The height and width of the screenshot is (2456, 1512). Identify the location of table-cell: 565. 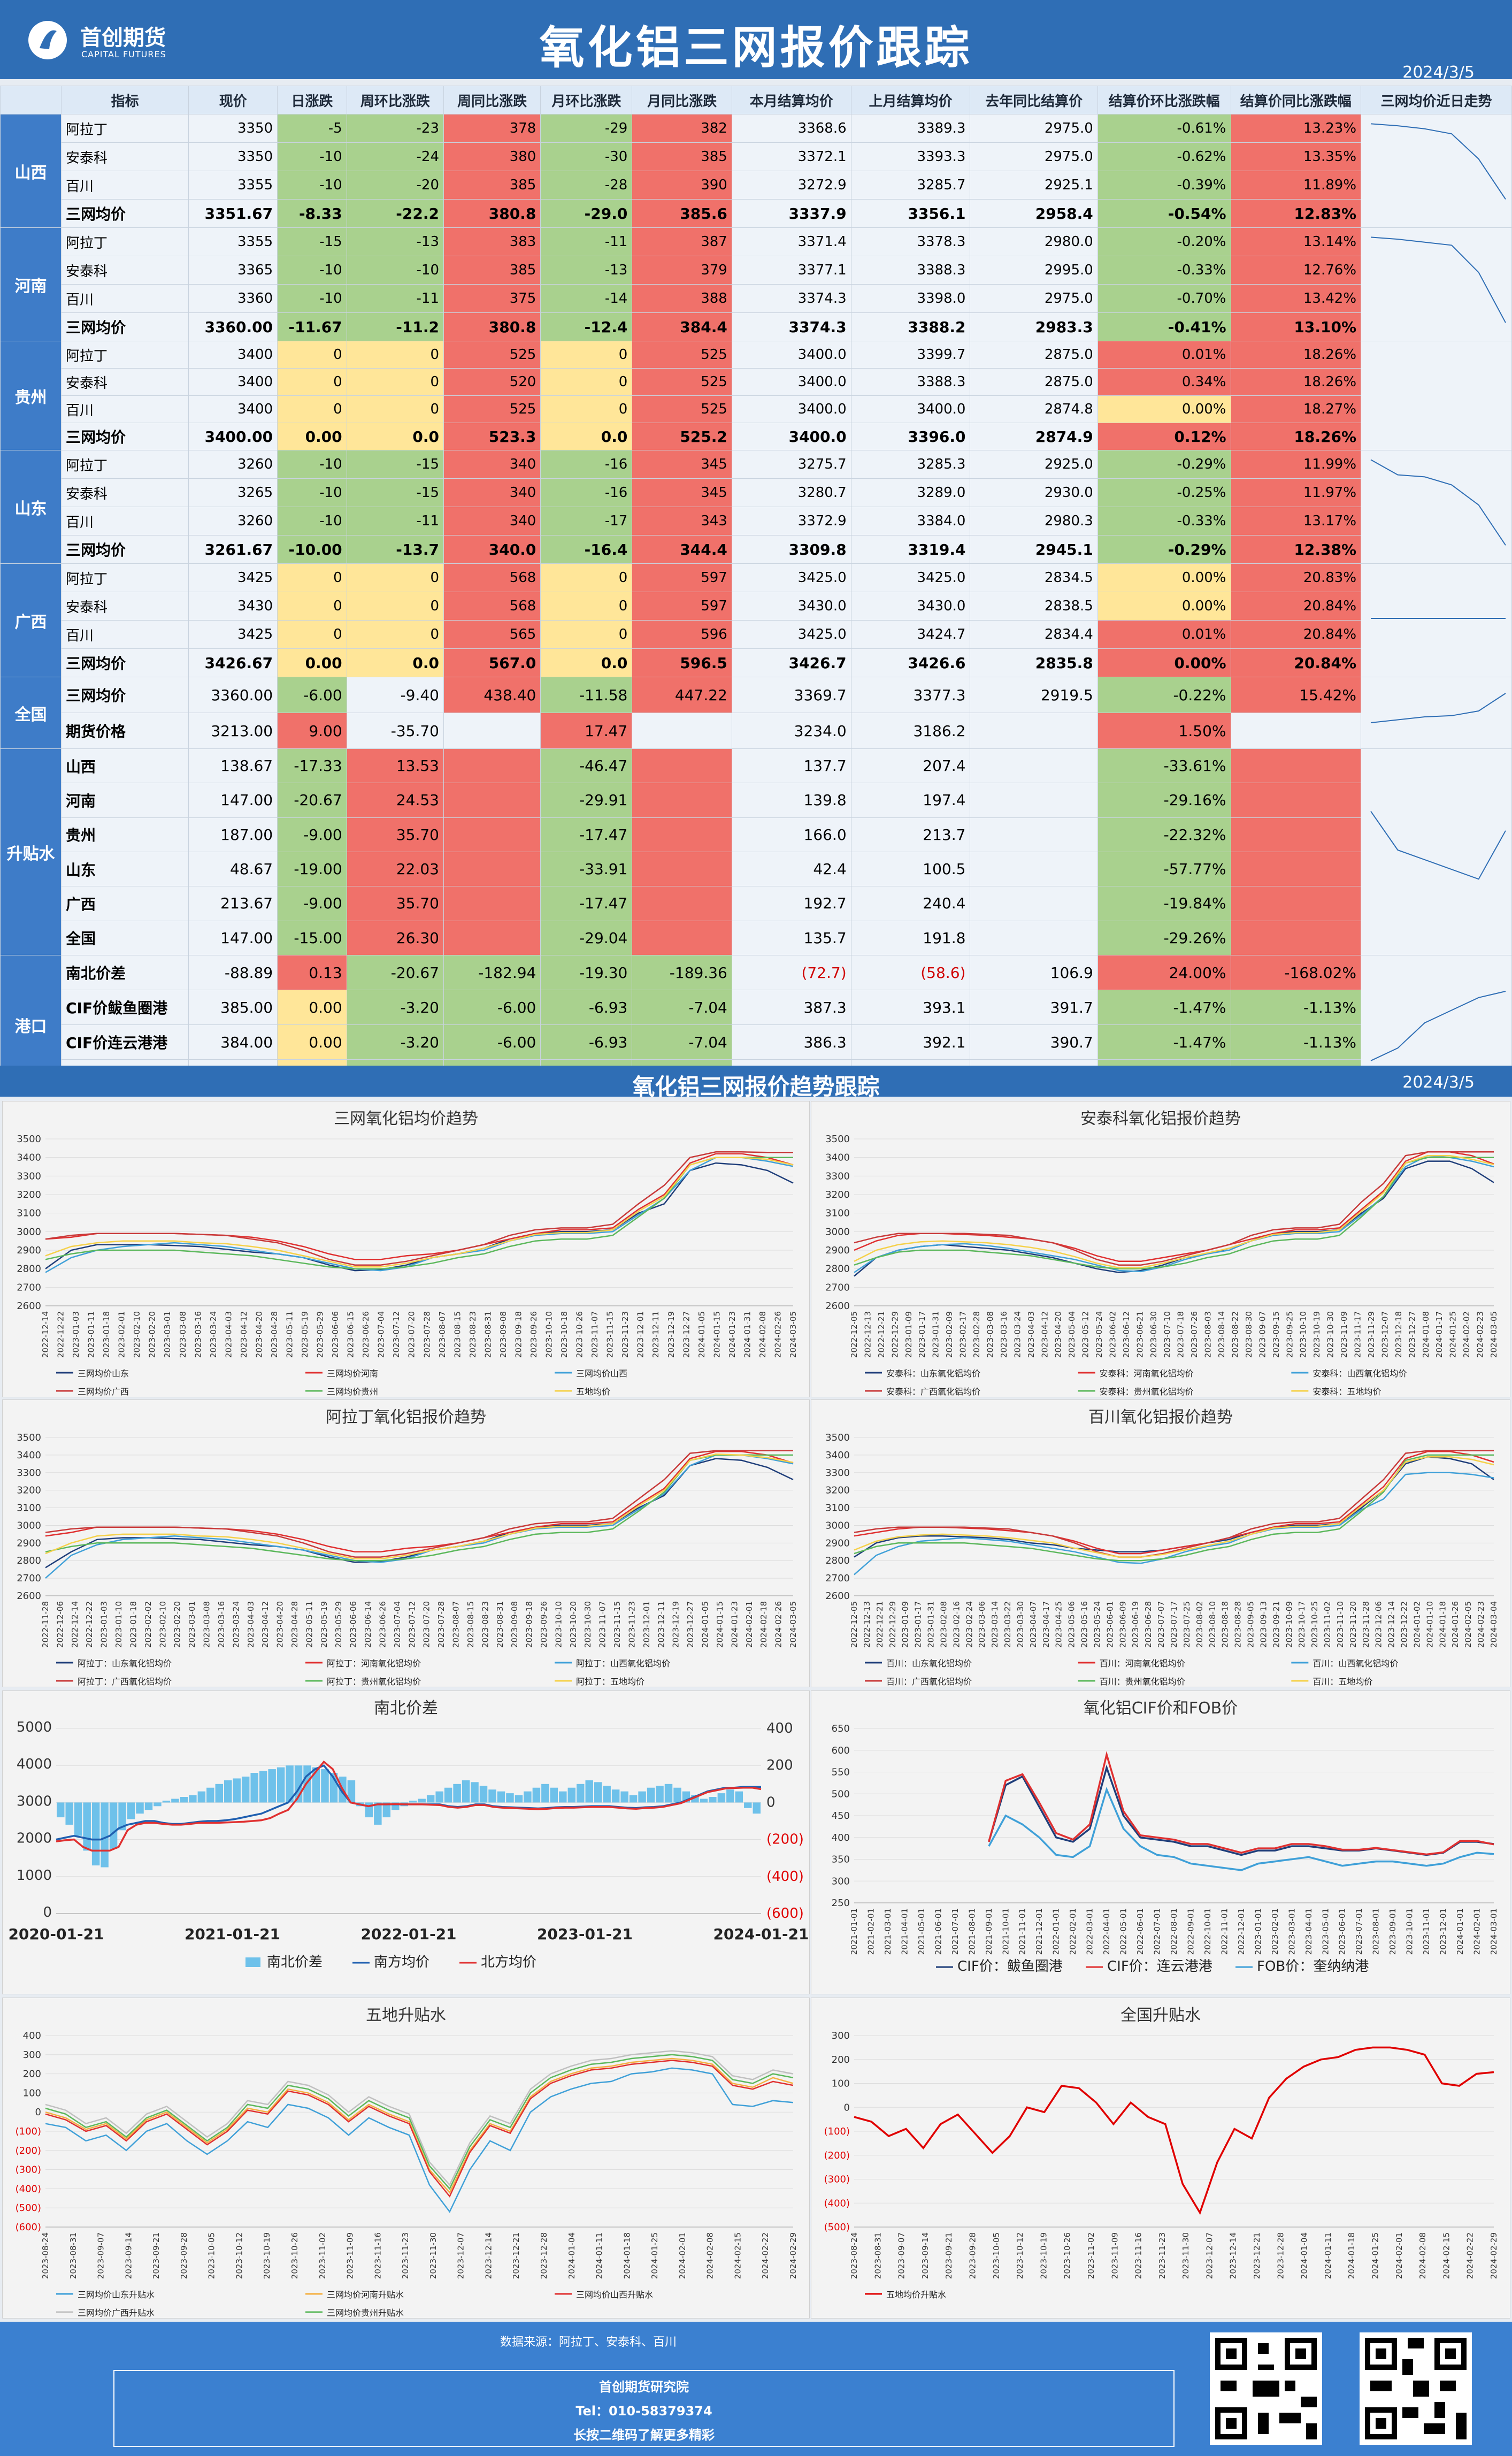
(492, 634).